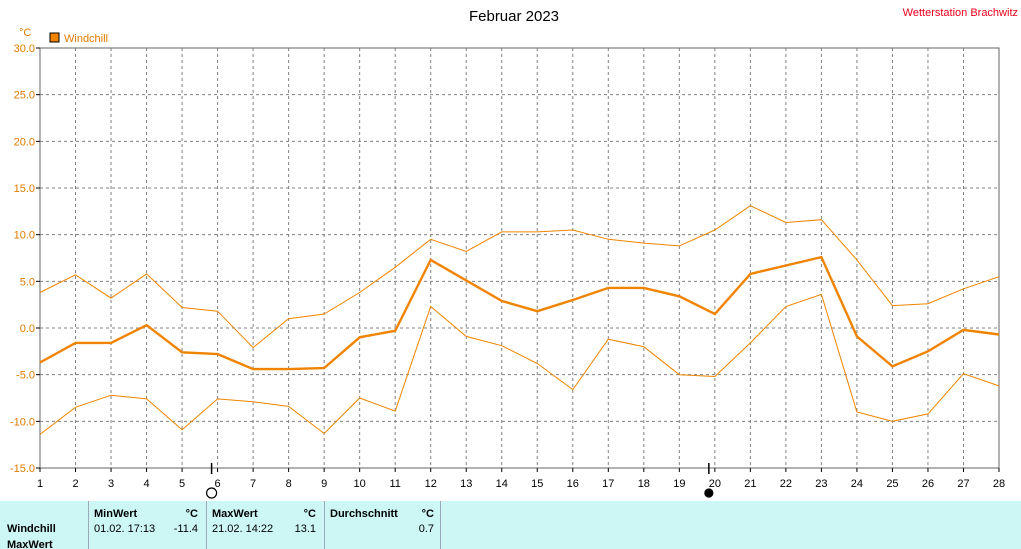 The height and width of the screenshot is (549, 1021). I want to click on legend-label: Windchill, so click(86, 39).